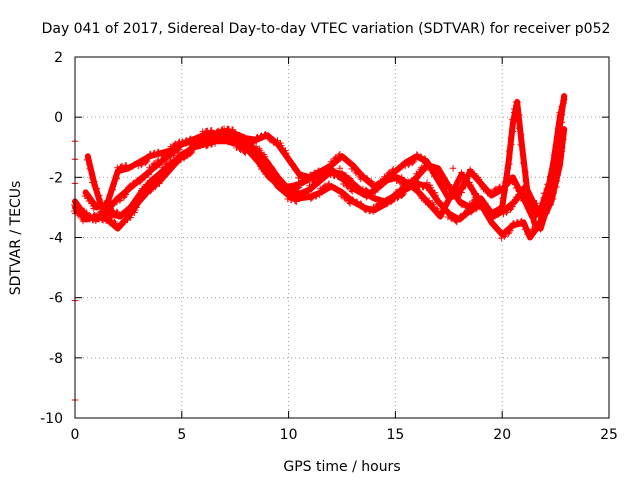  Describe the element at coordinates (58, 118) in the screenshot. I see `y-tick-label: 0` at that location.